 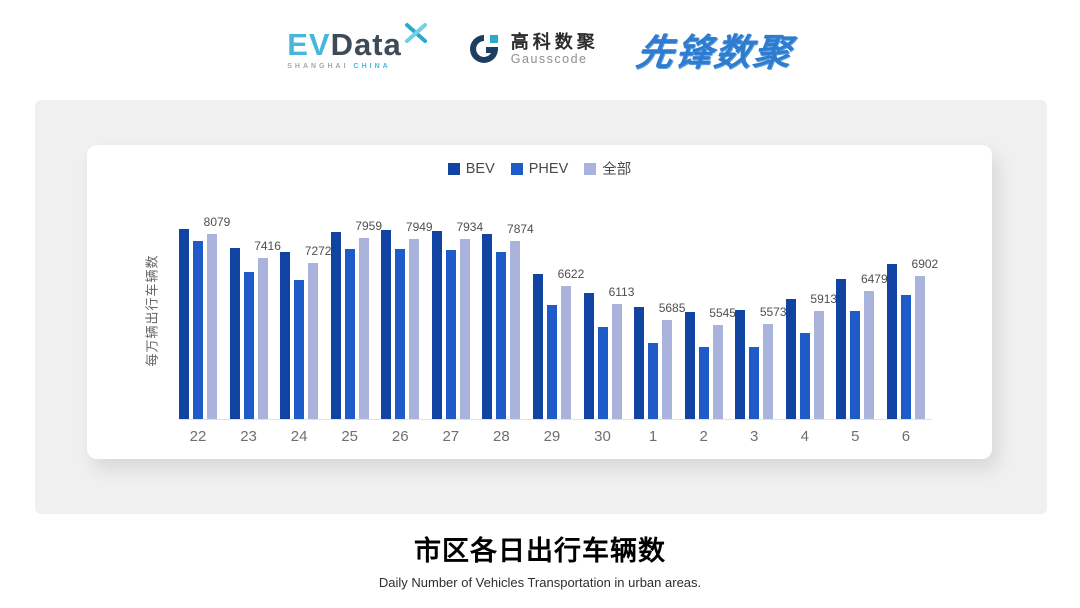 I want to click on bar-group-5: 6479 5, so click(x=862, y=295).